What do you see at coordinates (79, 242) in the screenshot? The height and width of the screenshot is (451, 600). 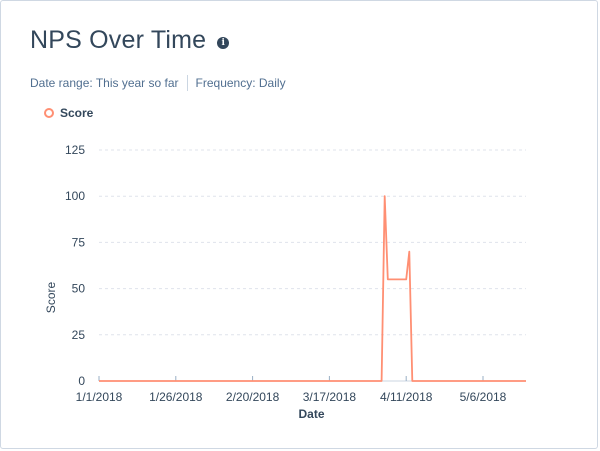 I see `y-tick-label: 75` at bounding box center [79, 242].